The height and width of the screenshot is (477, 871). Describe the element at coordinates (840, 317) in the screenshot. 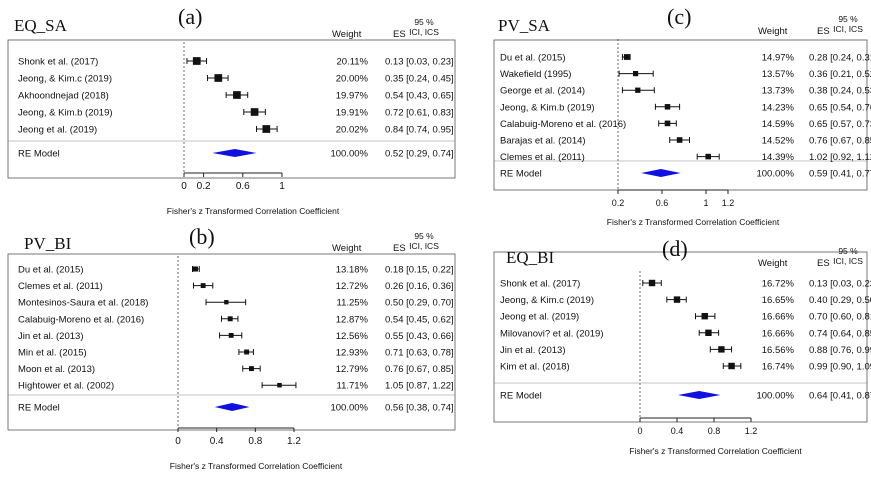

I see `es-value: 0.70 [0.60, 0.81]` at that location.